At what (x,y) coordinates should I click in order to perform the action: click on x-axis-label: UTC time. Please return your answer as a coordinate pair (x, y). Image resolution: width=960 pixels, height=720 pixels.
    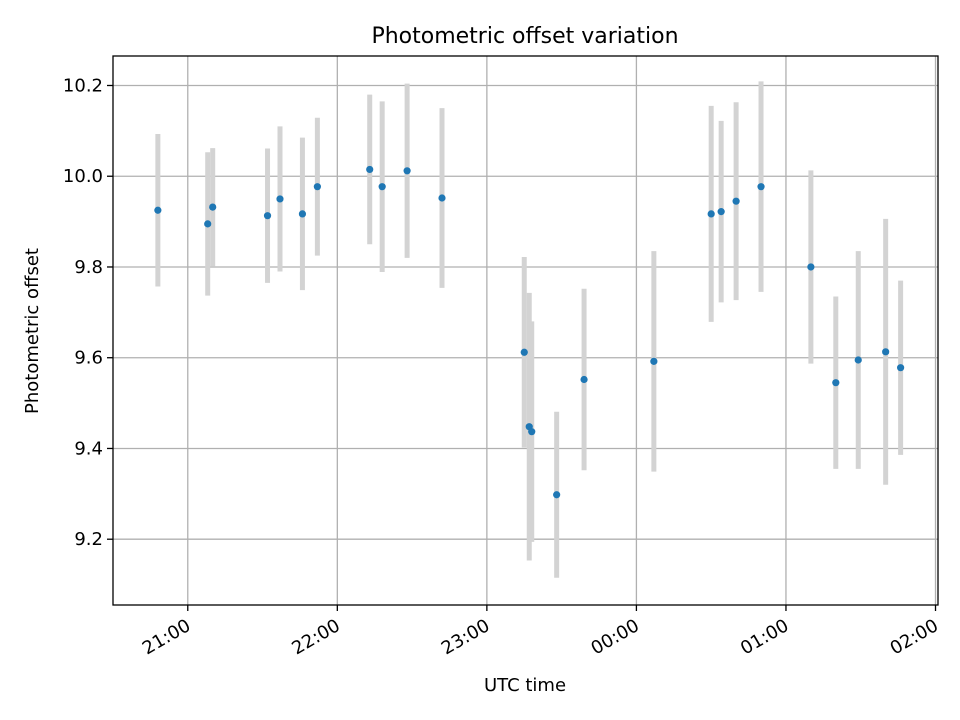
    Looking at the image, I should click on (525, 685).